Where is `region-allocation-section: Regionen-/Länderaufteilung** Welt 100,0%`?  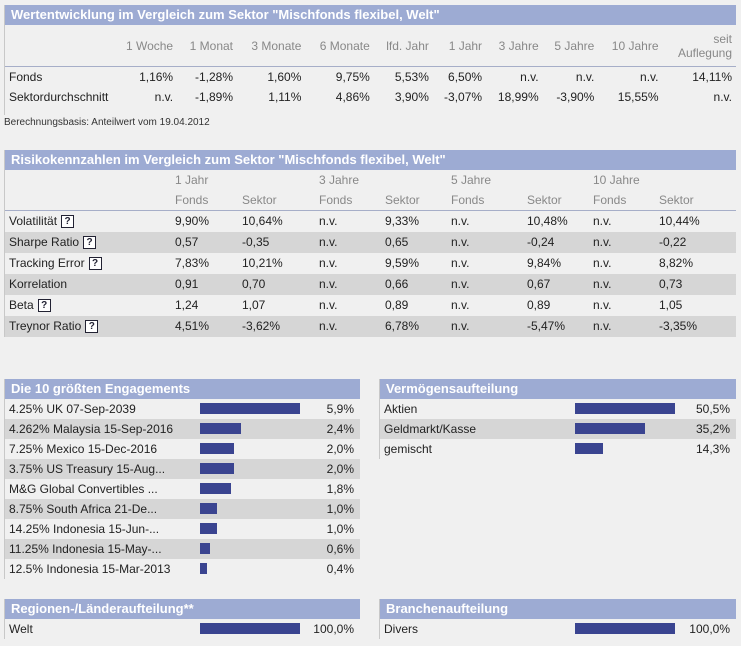 region-allocation-section: Regionen-/Länderaufteilung** Welt 100,0% is located at coordinates (182, 619).